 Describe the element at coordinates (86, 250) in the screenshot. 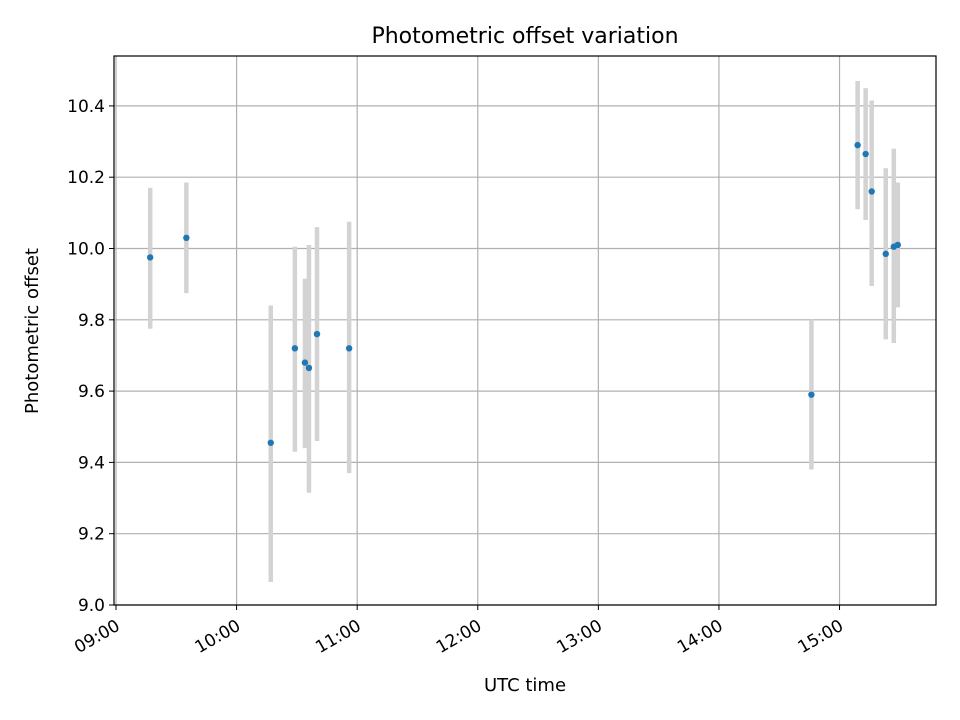

I see `y-tick-label: 10.0` at that location.